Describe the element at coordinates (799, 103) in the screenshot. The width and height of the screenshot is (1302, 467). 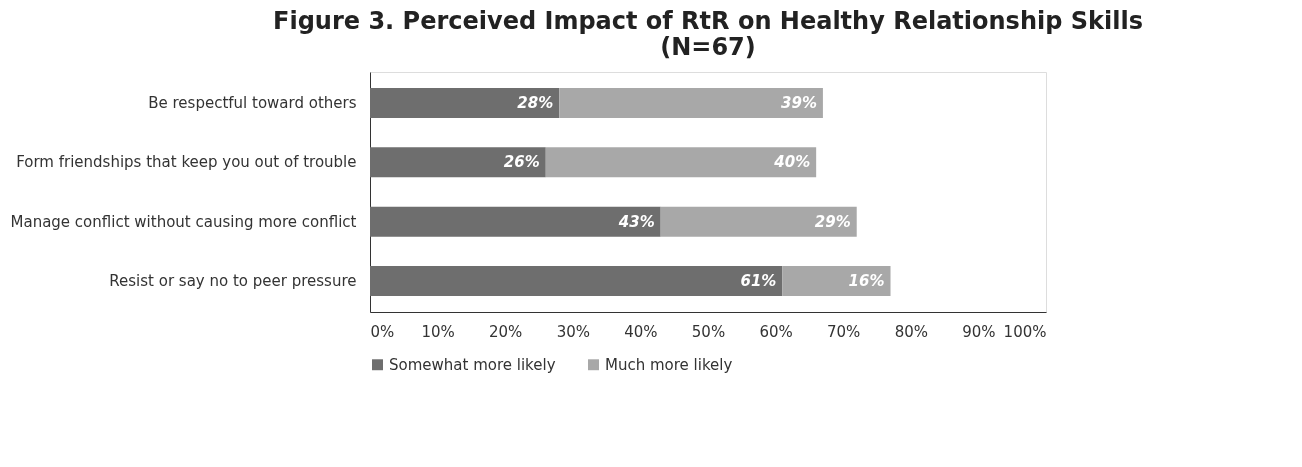
I see `data-label: 39%` at that location.